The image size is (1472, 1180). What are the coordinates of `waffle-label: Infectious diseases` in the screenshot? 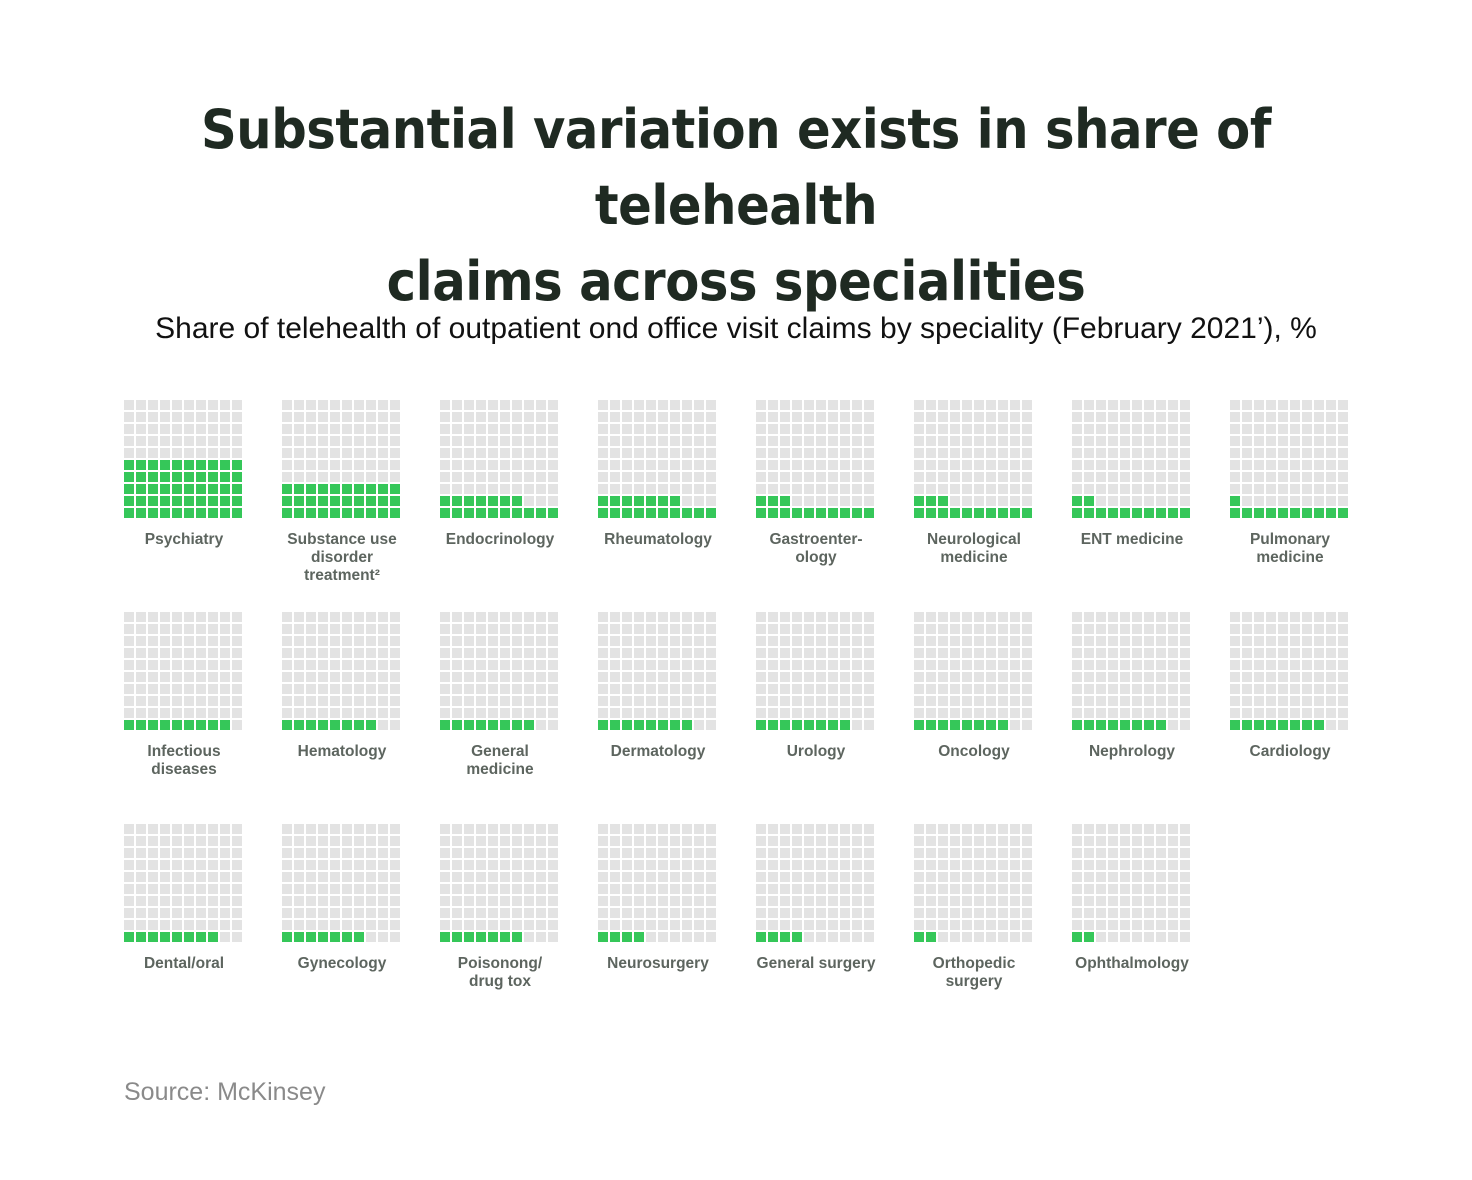 It's located at (184, 760).